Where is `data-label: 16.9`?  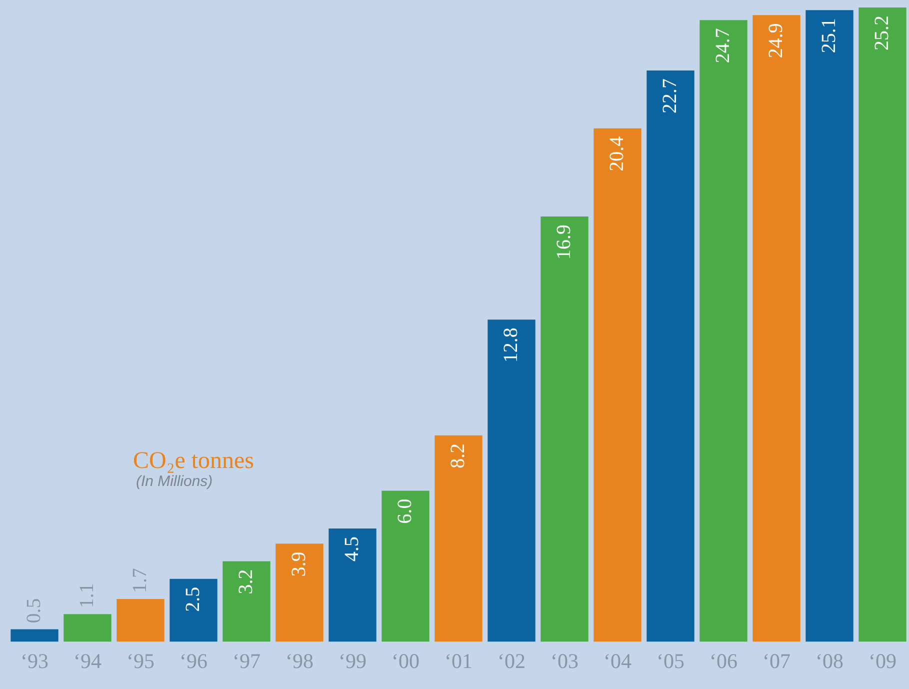 data-label: 16.9 is located at coordinates (563, 242).